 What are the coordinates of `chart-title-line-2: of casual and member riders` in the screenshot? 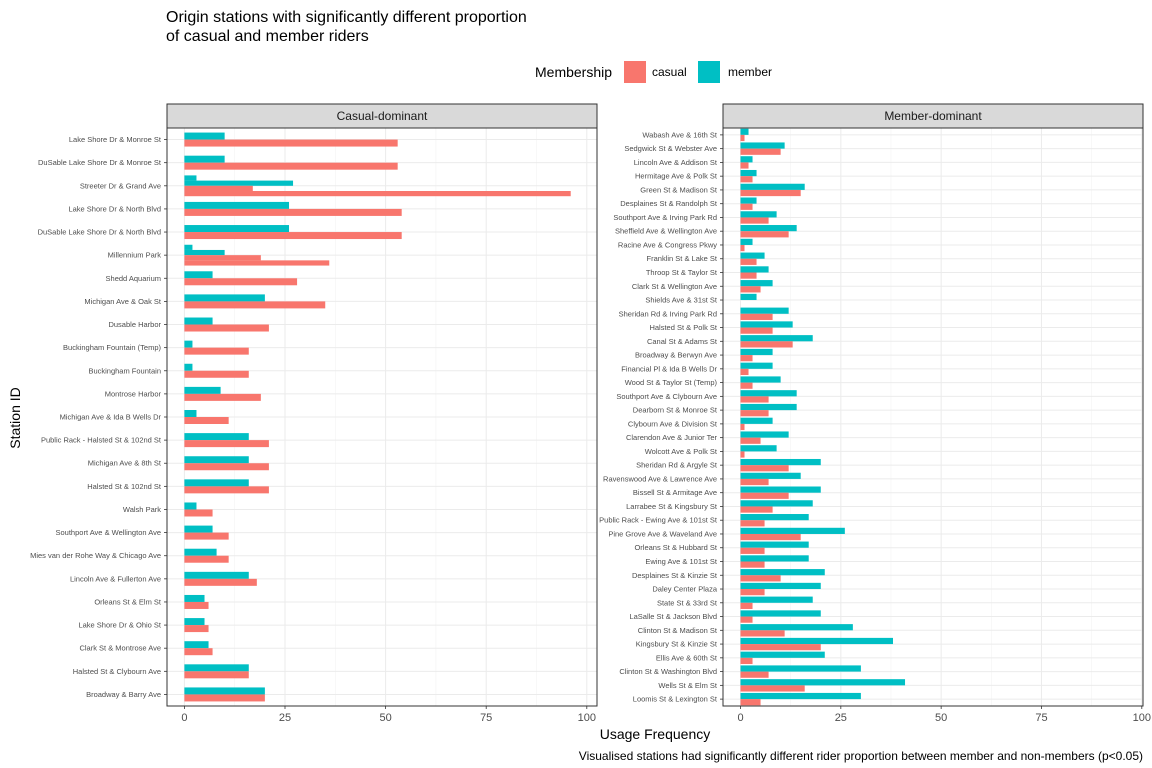 It's located at (267, 36).